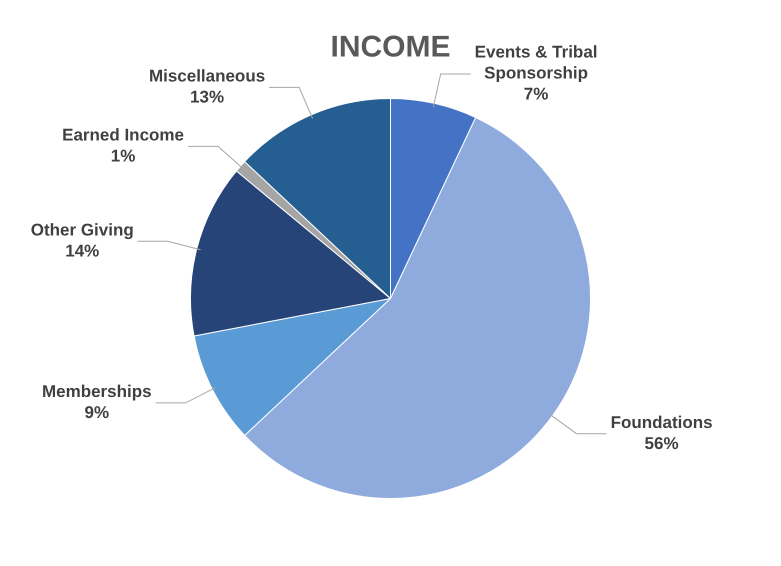  Describe the element at coordinates (661, 443) in the screenshot. I see `data-label: 56%` at that location.